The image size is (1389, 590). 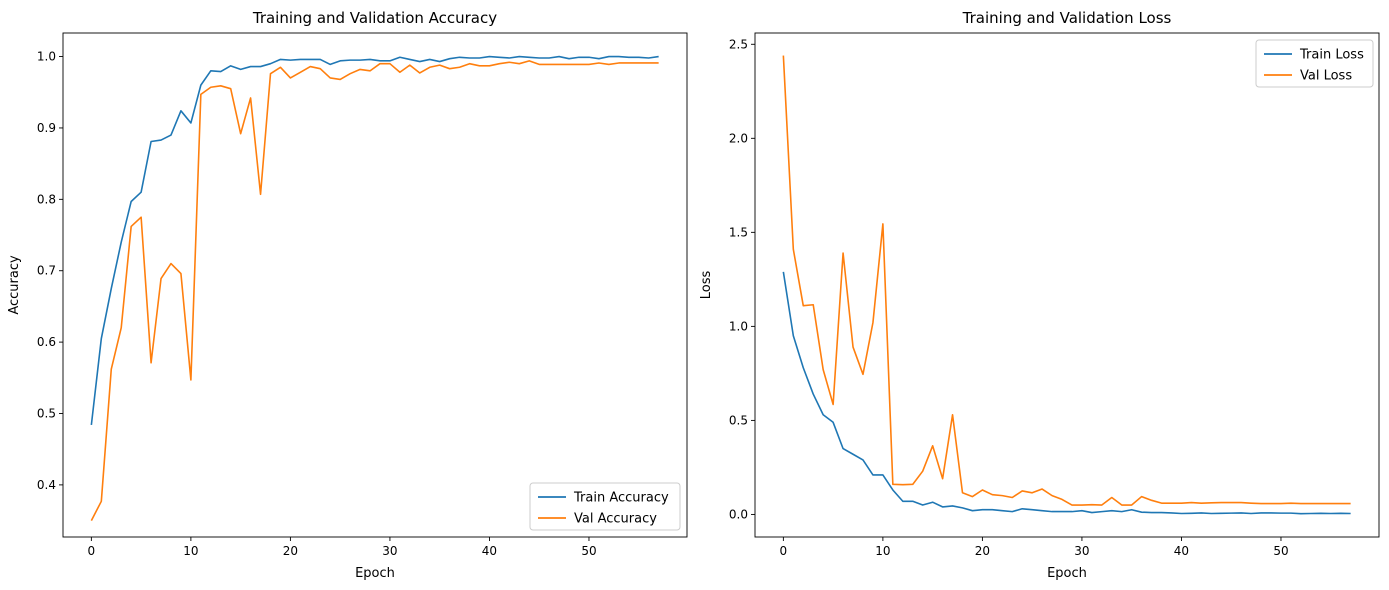 I want to click on y-tick-label: 1.5, so click(x=738, y=232).